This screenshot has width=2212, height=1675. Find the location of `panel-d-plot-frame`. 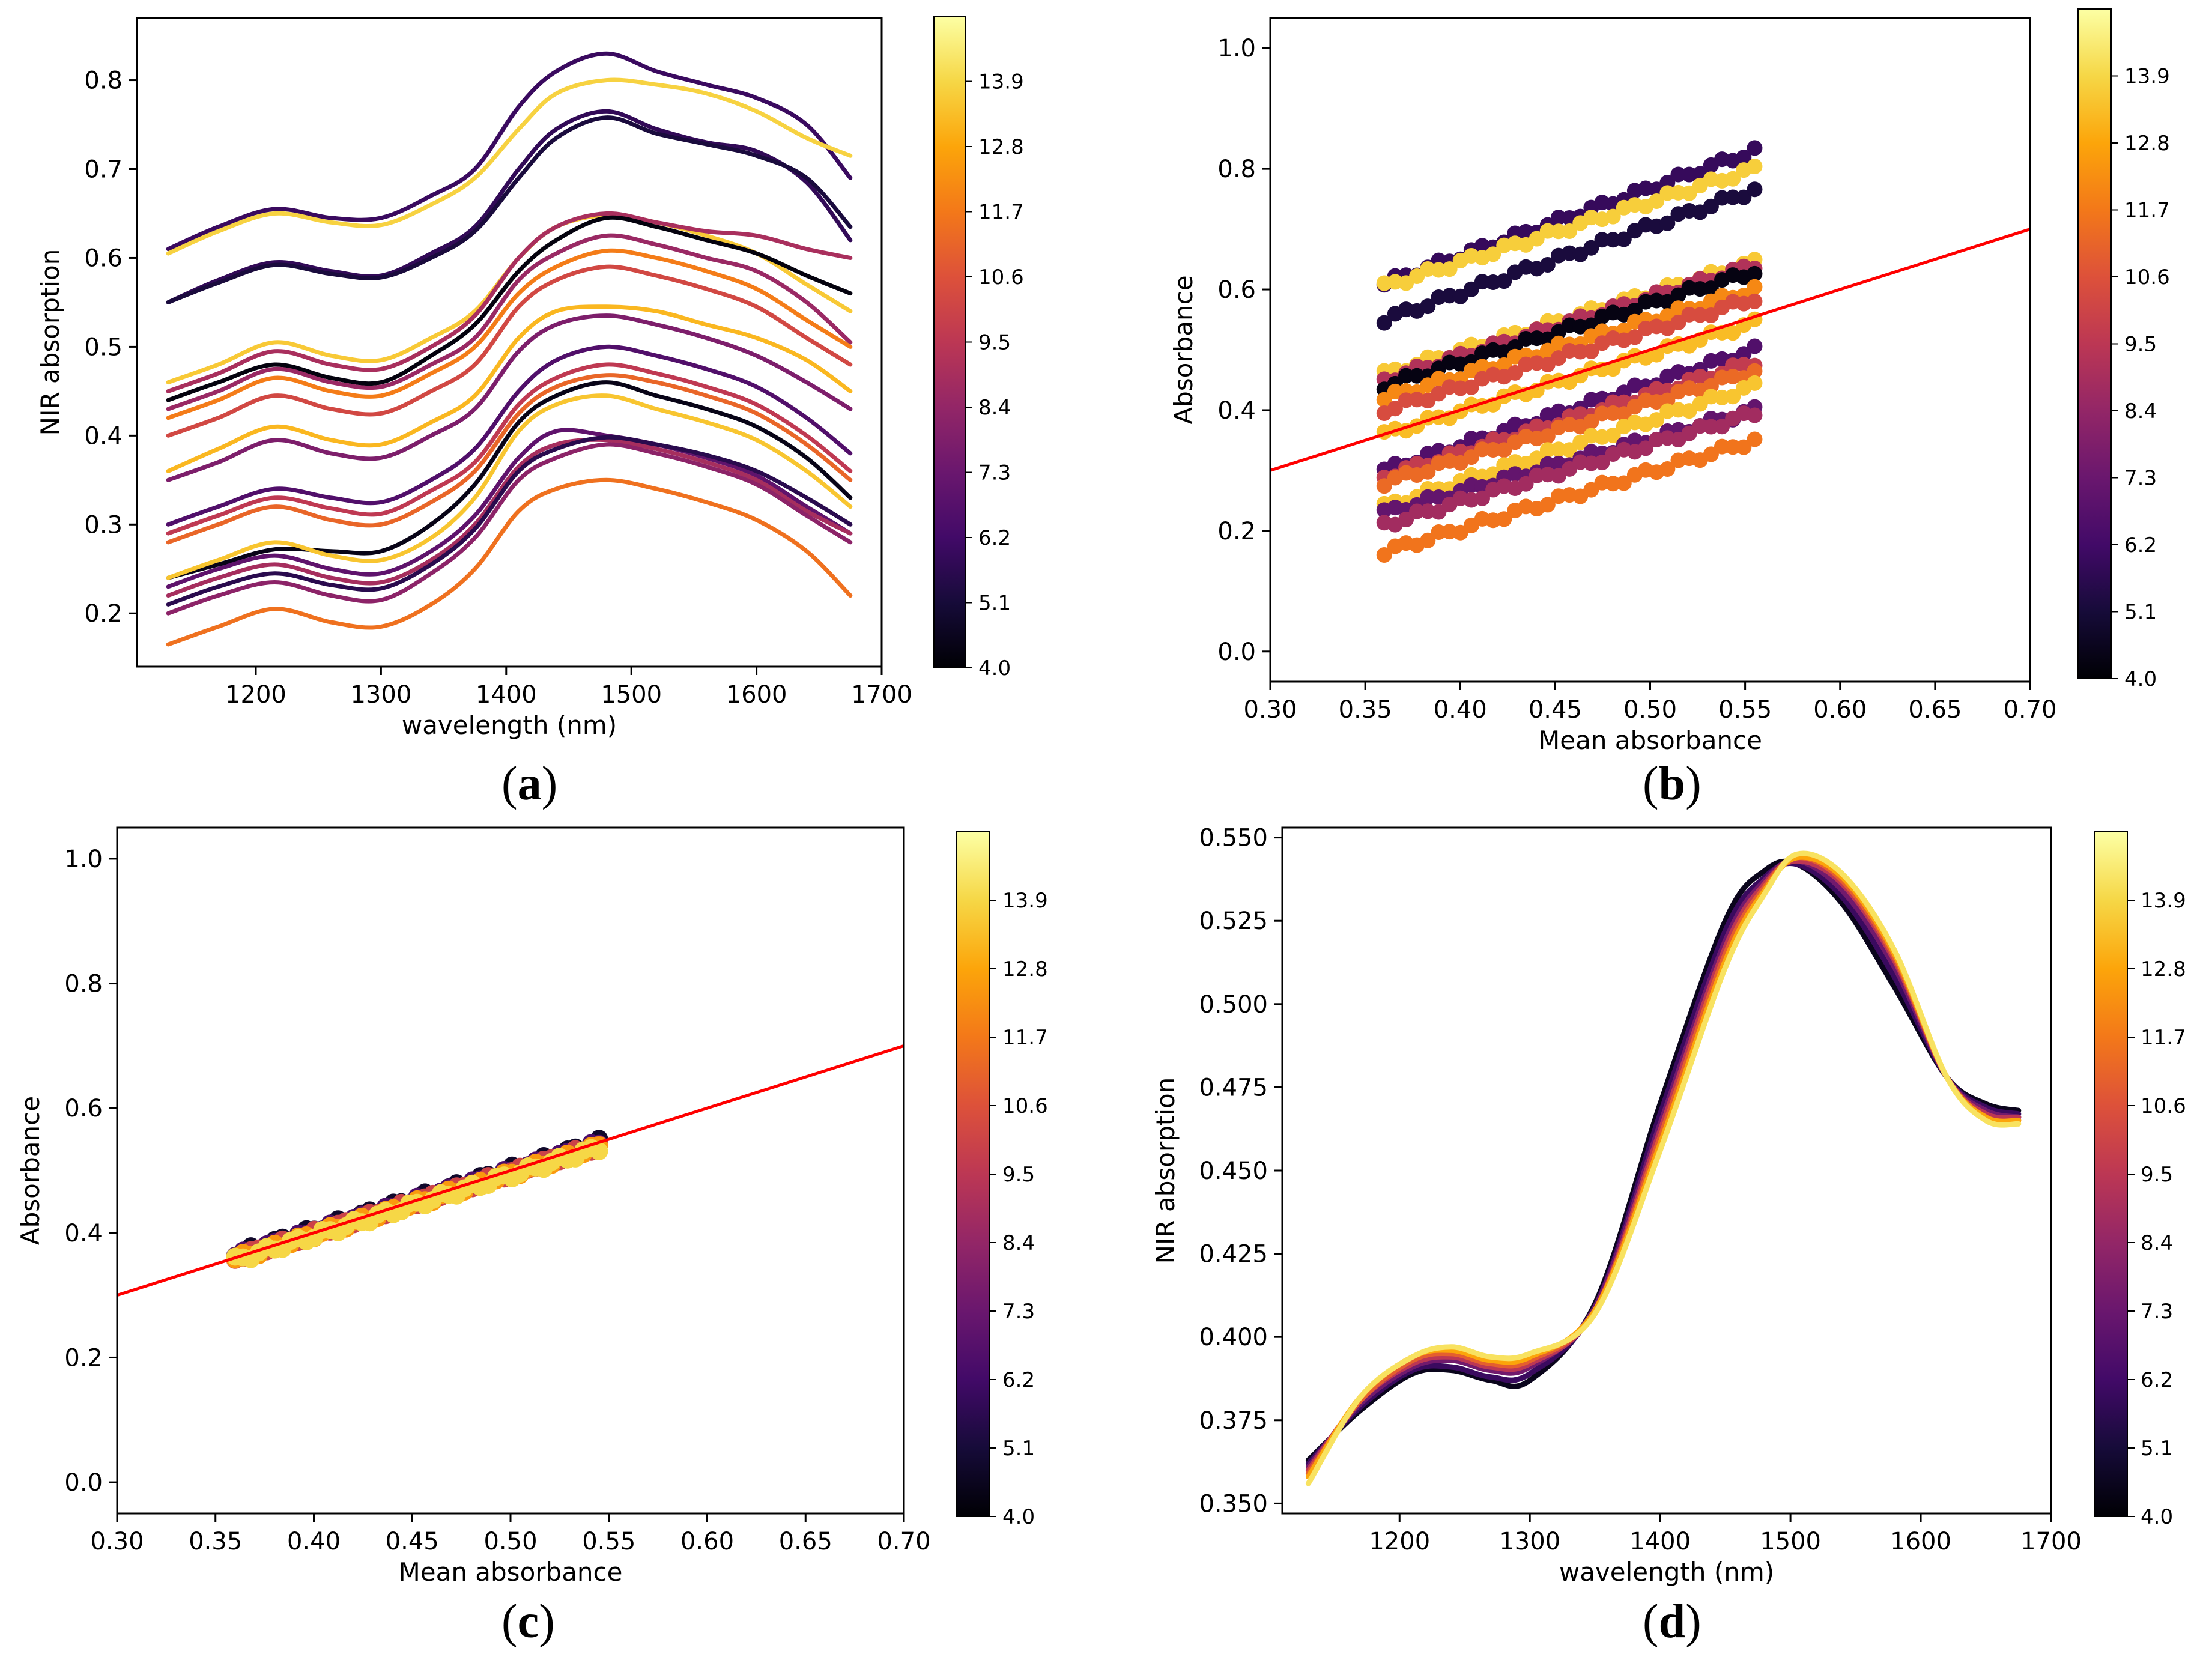

panel-d-plot-frame is located at coordinates (1667, 1170).